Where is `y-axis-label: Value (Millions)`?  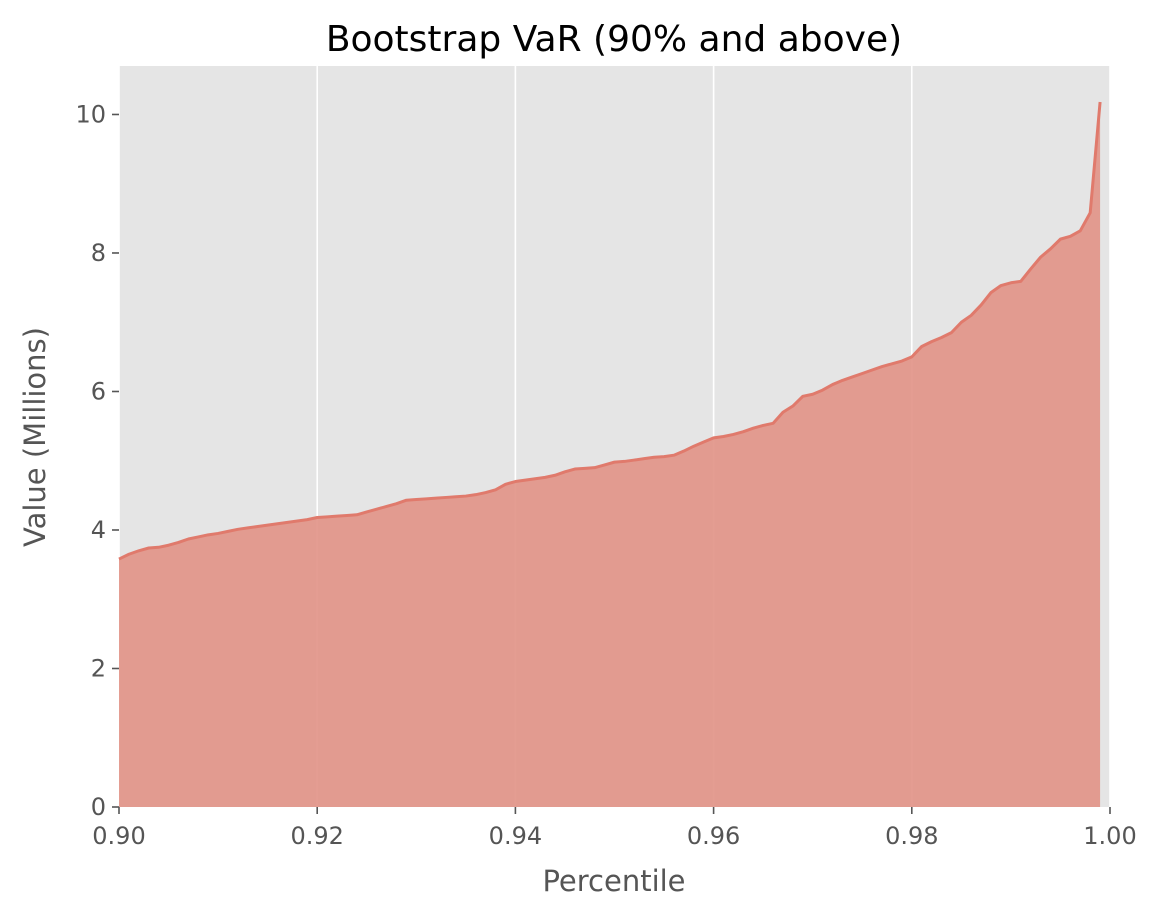 y-axis-label: Value (Millions) is located at coordinates (35, 437).